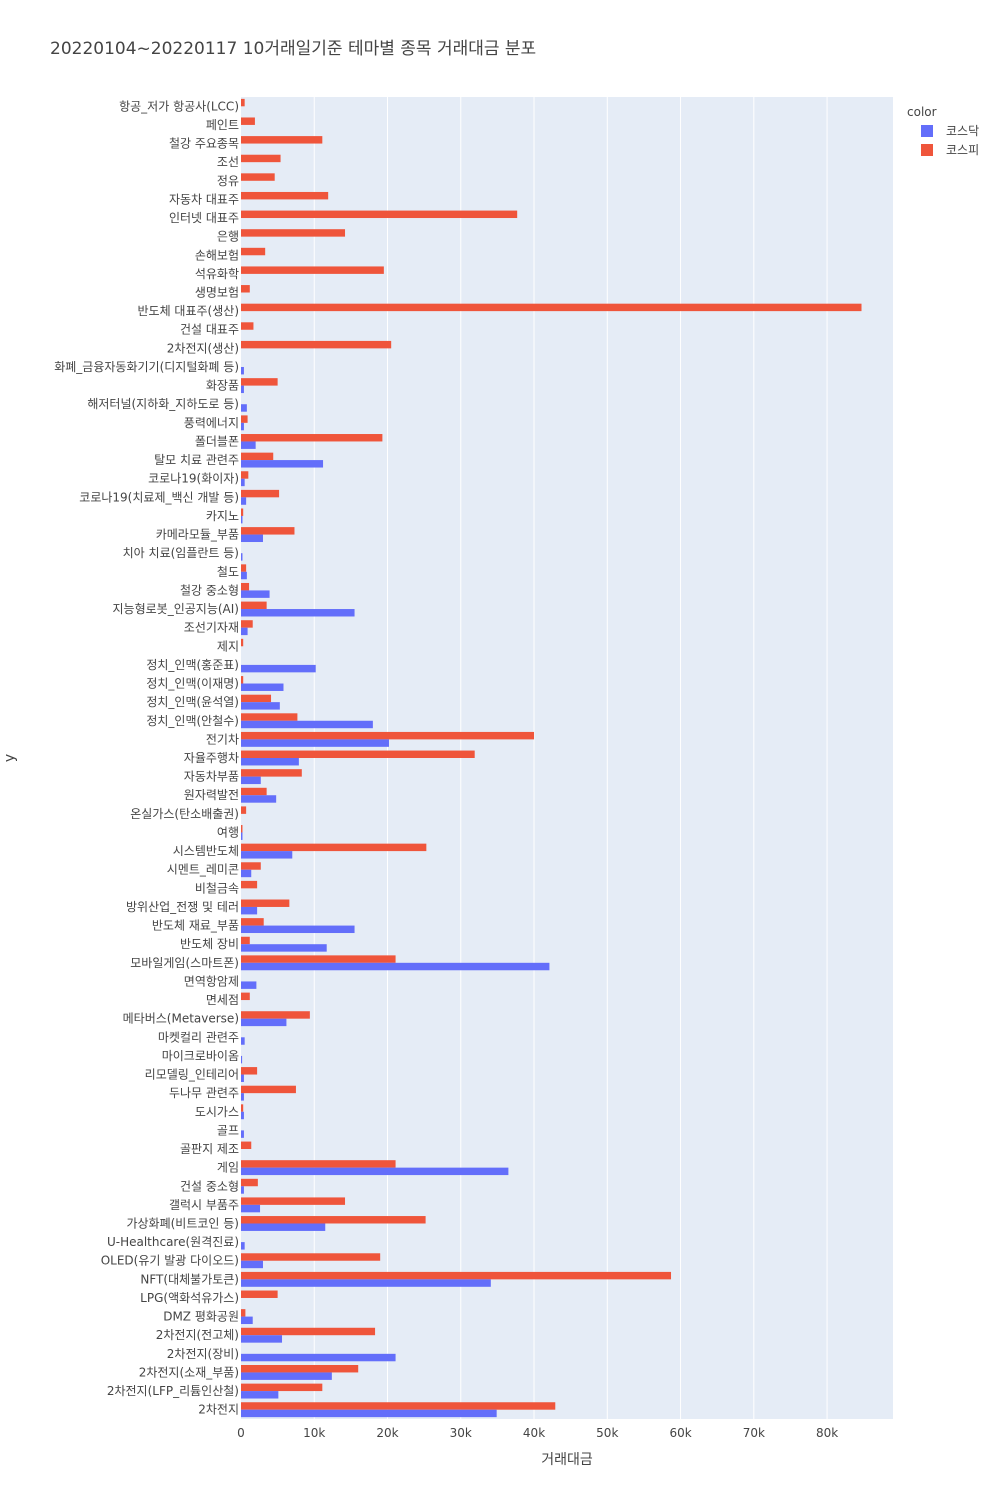  Describe the element at coordinates (962, 131) in the screenshot. I see `legend-label: 코스닥` at that location.